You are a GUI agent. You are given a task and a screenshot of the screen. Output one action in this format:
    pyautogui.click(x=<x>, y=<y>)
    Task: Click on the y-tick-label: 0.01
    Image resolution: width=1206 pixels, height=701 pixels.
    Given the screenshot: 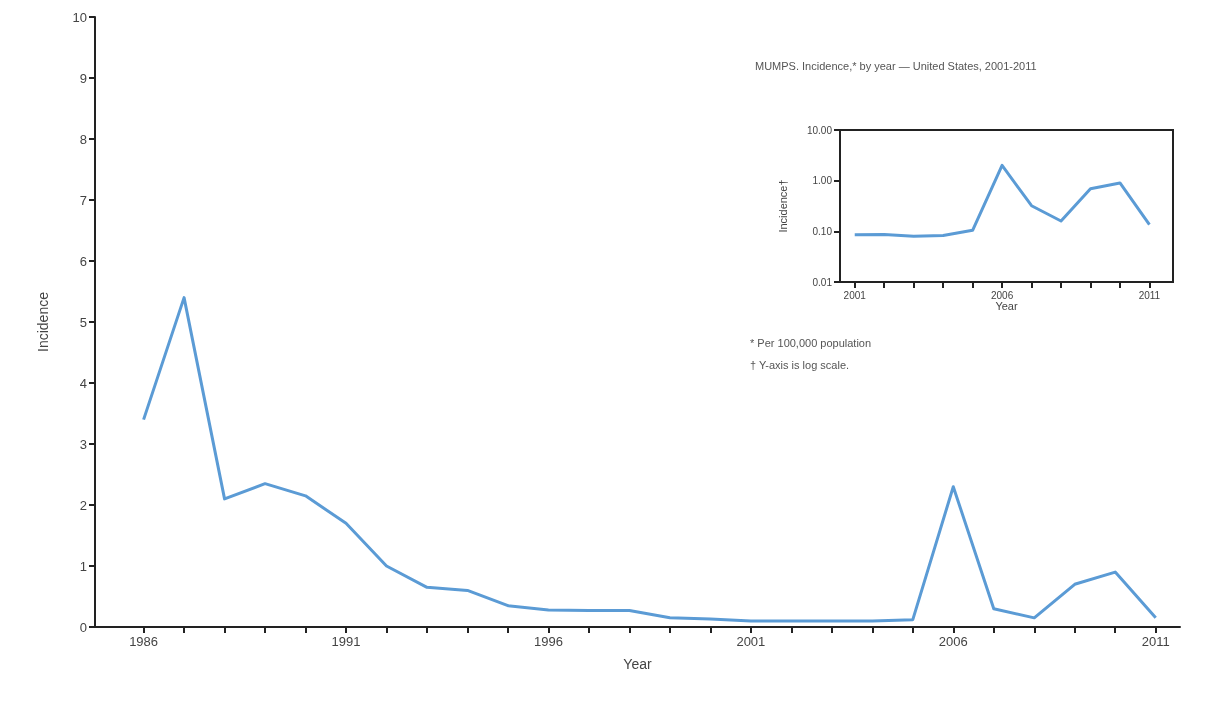 What is the action you would take?
    pyautogui.click(x=822, y=282)
    